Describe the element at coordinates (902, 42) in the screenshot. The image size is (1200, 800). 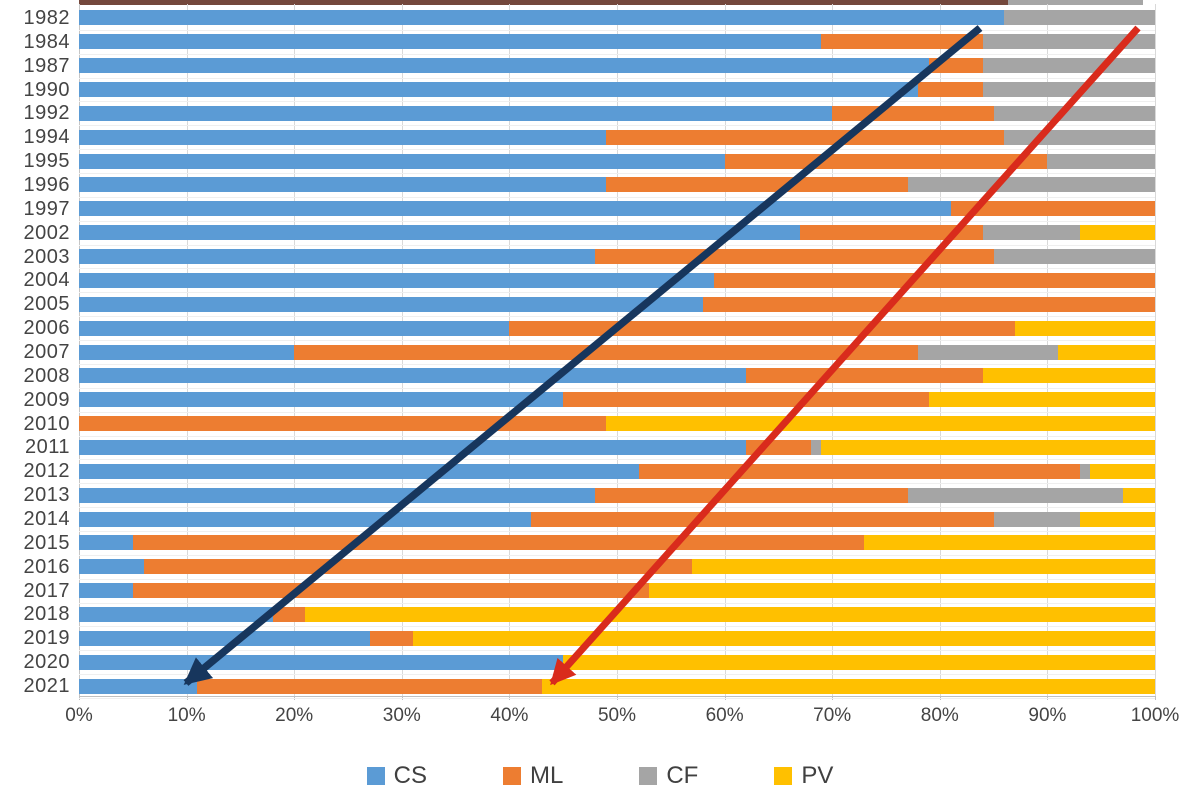
I see `bar-segment-ML-1984` at that location.